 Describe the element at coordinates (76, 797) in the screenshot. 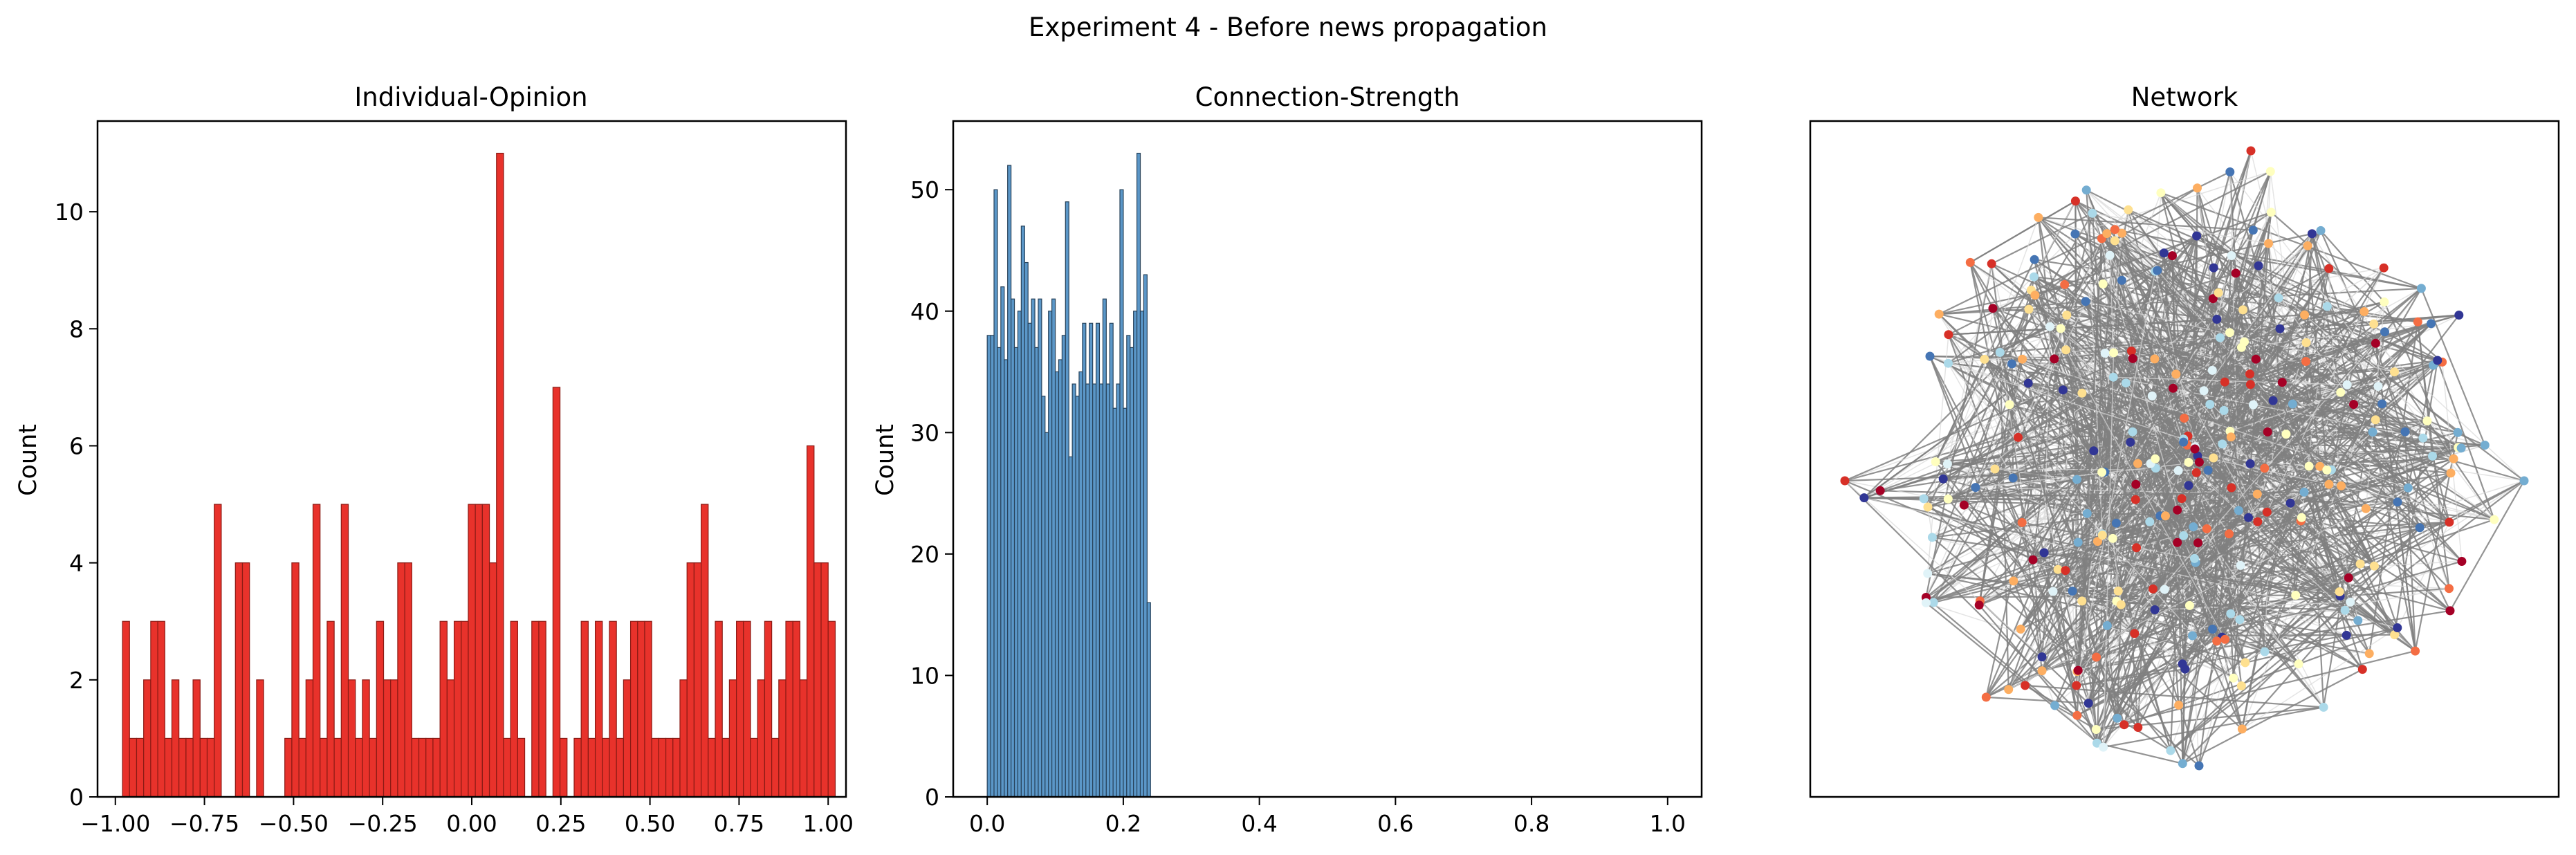

I see `y-tick-label: 0` at that location.